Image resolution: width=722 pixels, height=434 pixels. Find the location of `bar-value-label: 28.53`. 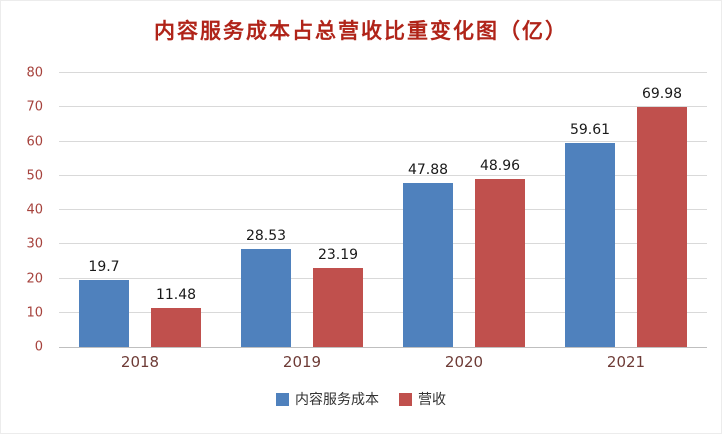

bar-value-label: 28.53 is located at coordinates (266, 236).